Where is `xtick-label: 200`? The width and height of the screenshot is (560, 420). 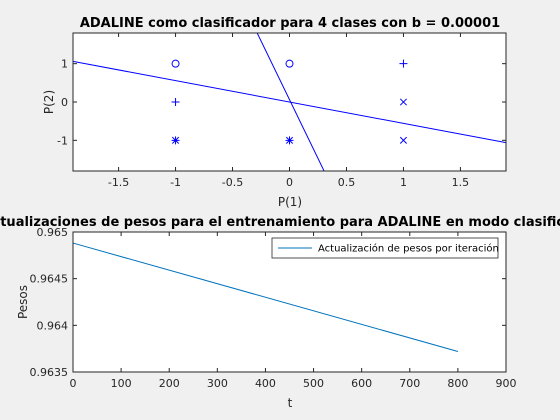 xtick-label: 200 is located at coordinates (169, 383).